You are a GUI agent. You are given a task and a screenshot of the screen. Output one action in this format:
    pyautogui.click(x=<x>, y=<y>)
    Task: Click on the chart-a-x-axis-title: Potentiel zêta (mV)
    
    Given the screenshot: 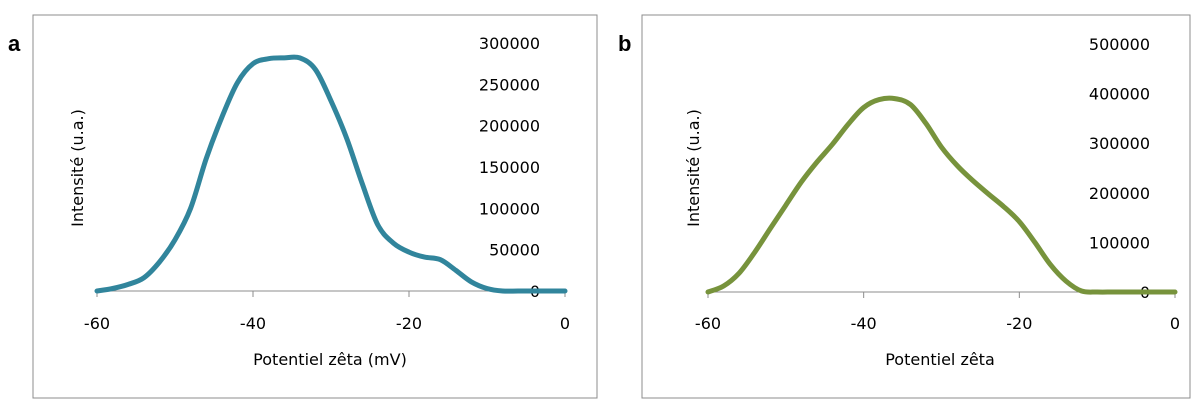 What is the action you would take?
    pyautogui.click(x=330, y=359)
    